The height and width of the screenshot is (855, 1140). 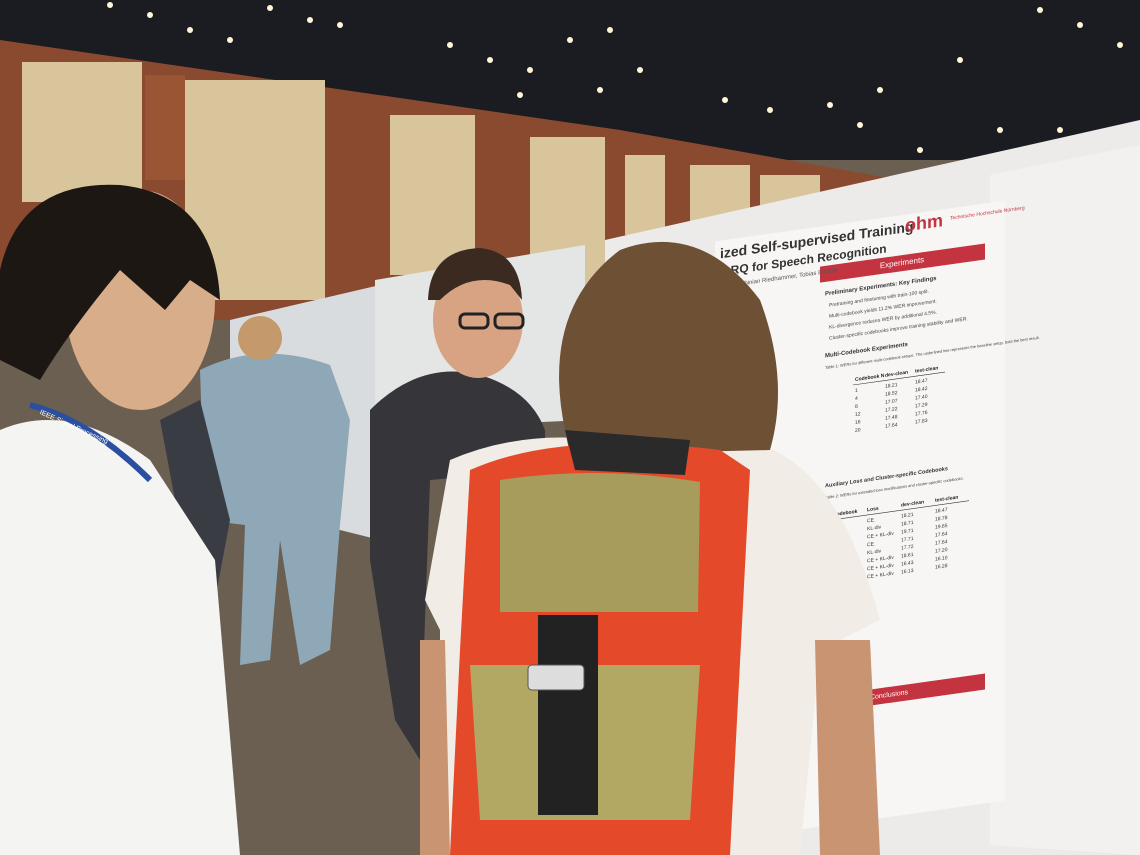 What do you see at coordinates (91, 442) in the screenshot?
I see `lanyard` at bounding box center [91, 442].